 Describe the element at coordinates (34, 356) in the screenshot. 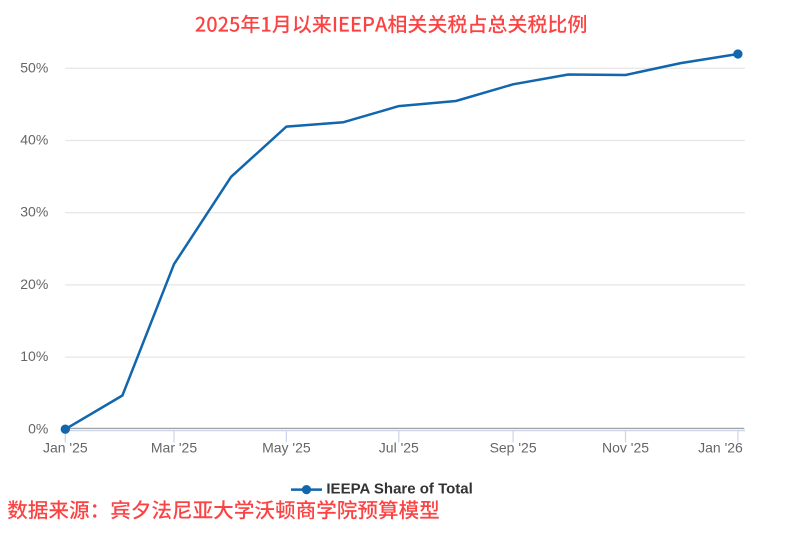

I see `svg-text: 10%` at that location.